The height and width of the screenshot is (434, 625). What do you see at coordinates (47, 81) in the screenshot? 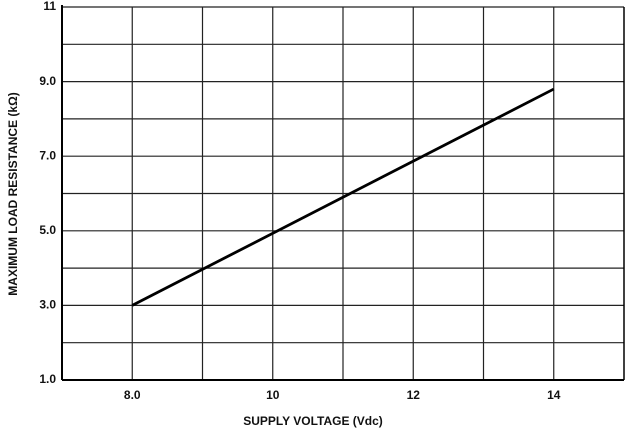
I see `y-tick-label: 9.0` at bounding box center [47, 81].